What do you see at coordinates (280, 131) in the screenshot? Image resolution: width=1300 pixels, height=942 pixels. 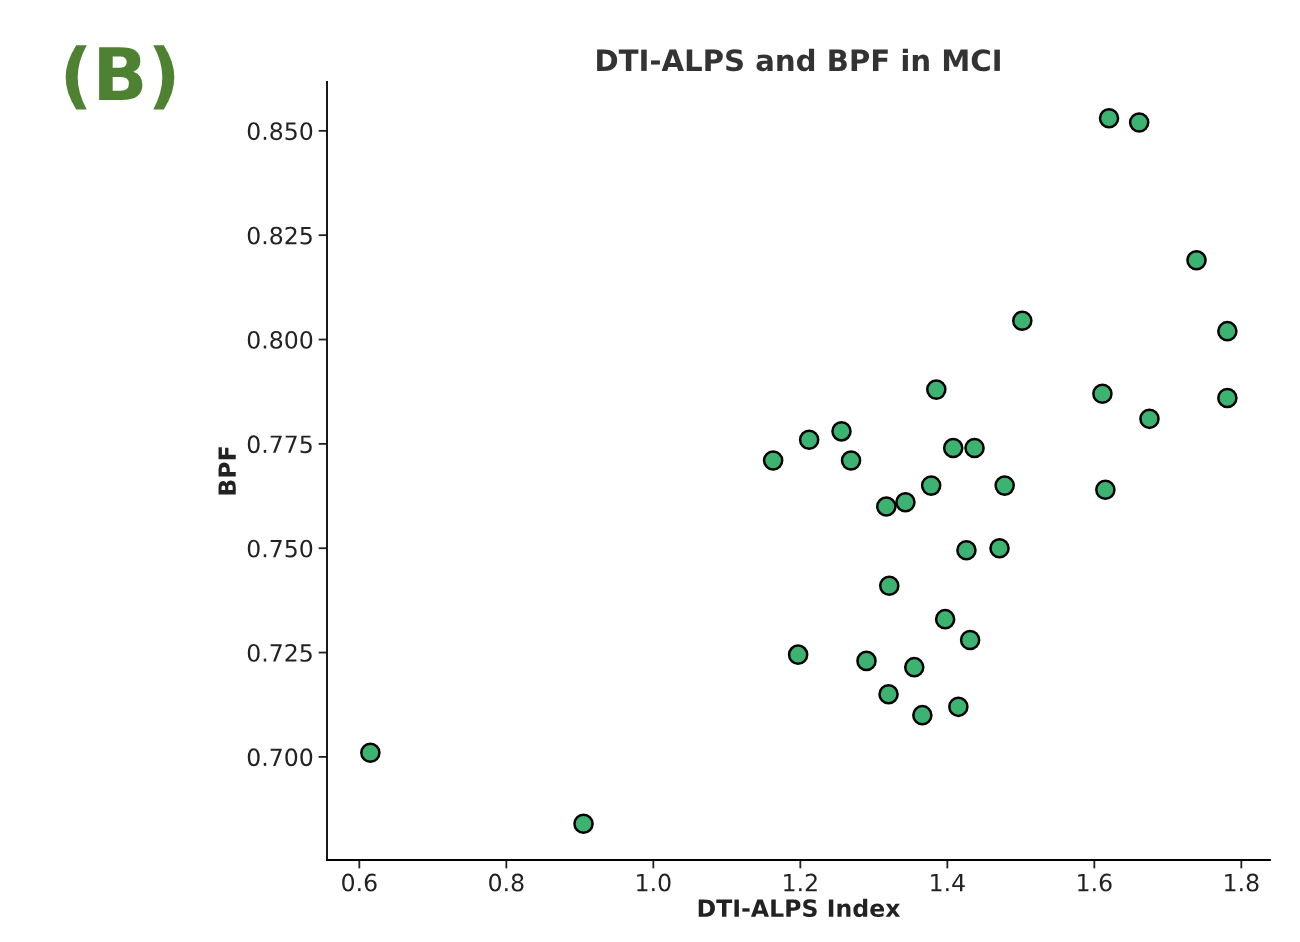 I see `y-tick-label: 0.850` at bounding box center [280, 131].